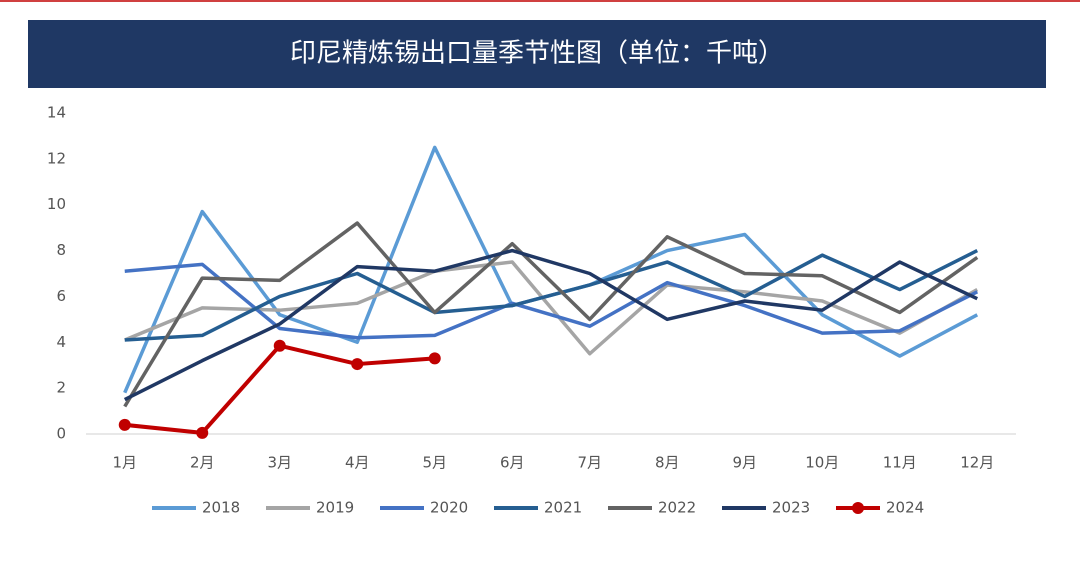 This screenshot has height=564, width=1080. I want to click on x-tick-label: 6月, so click(512, 463).